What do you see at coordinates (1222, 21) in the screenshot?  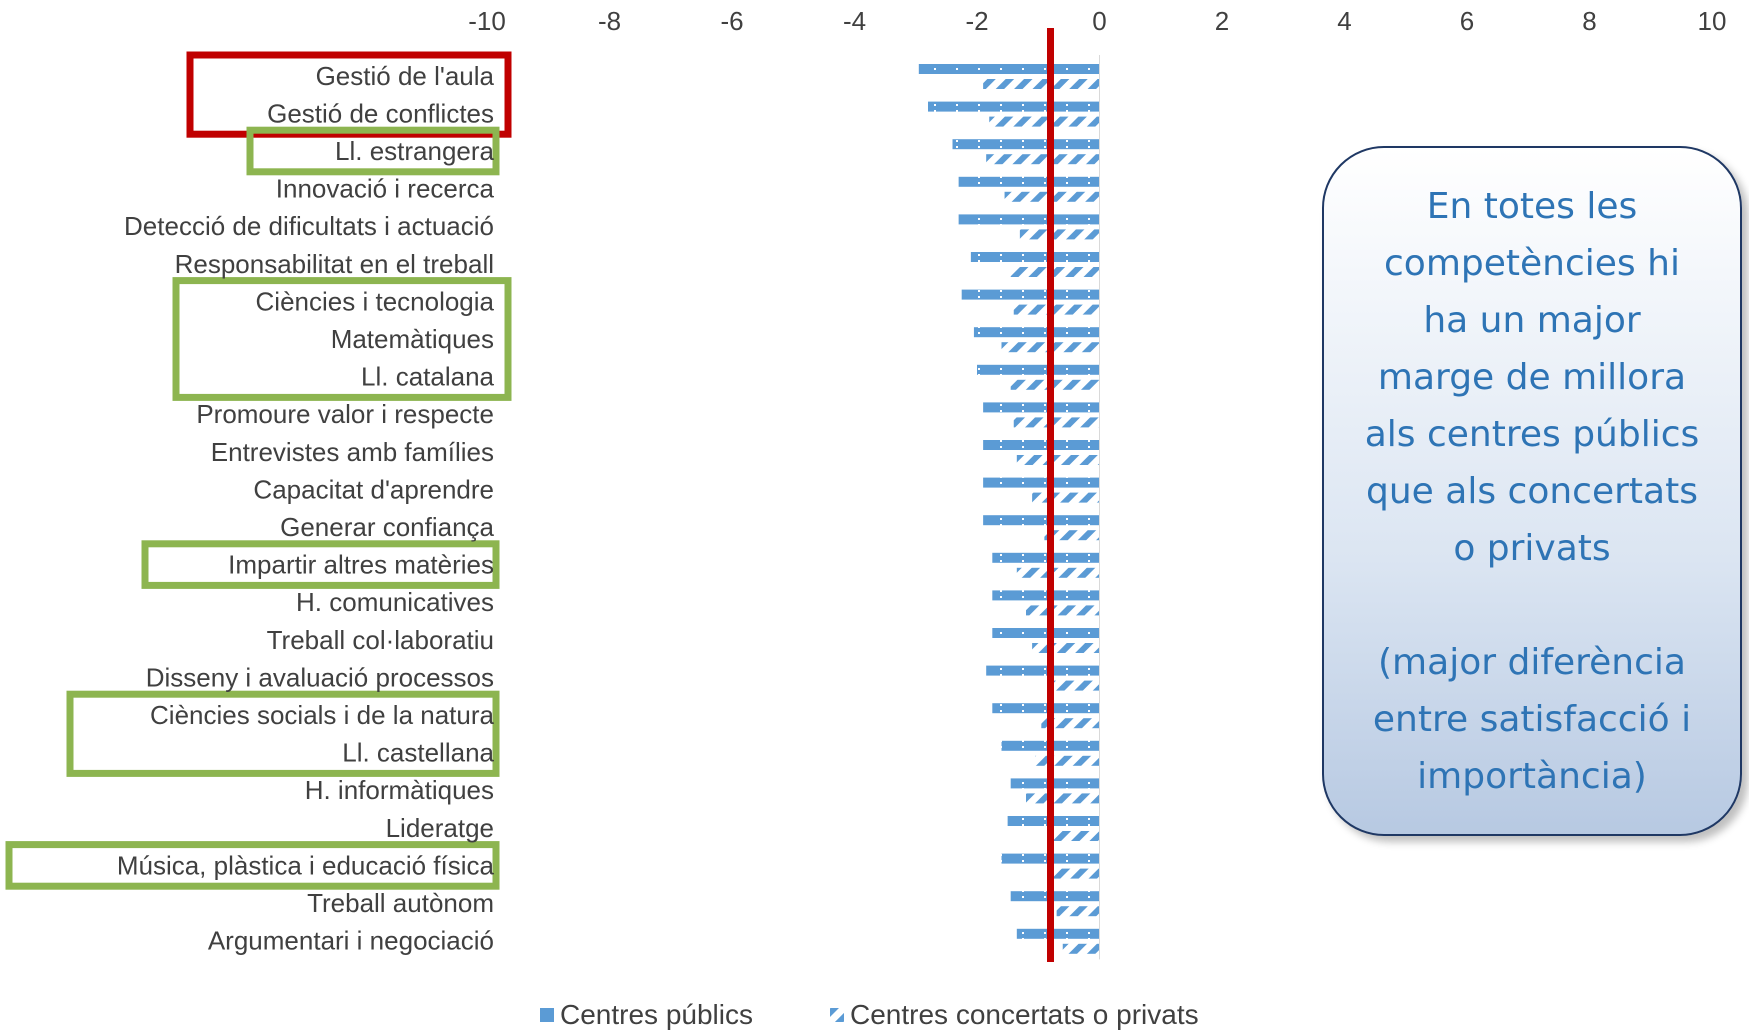 I see `x-tick-label: 2` at bounding box center [1222, 21].